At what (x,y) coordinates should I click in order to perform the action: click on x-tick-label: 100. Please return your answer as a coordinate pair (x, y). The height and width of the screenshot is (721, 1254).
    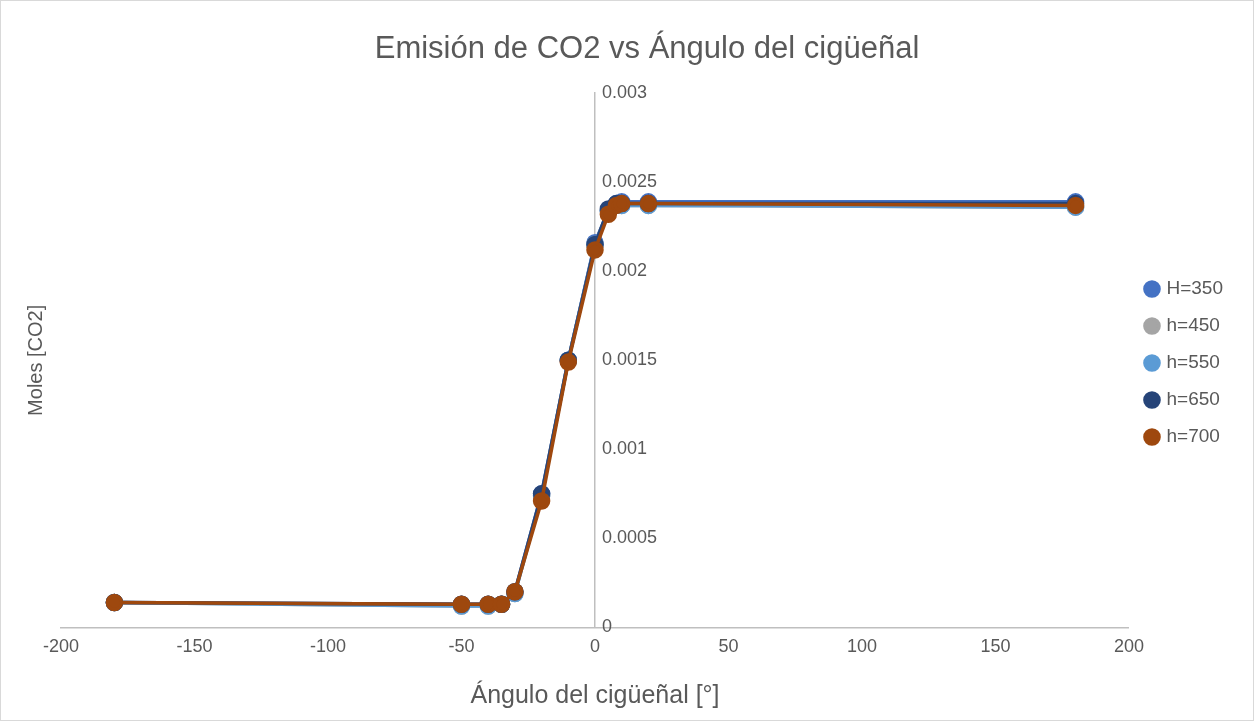
    Looking at the image, I should click on (862, 646).